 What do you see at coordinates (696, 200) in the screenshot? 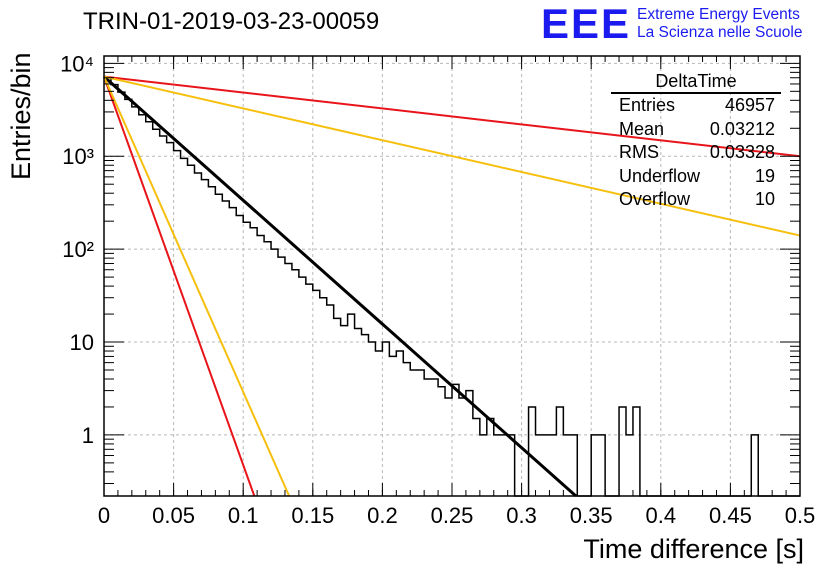
I see `stats-row-overflow: Overflow 10` at bounding box center [696, 200].